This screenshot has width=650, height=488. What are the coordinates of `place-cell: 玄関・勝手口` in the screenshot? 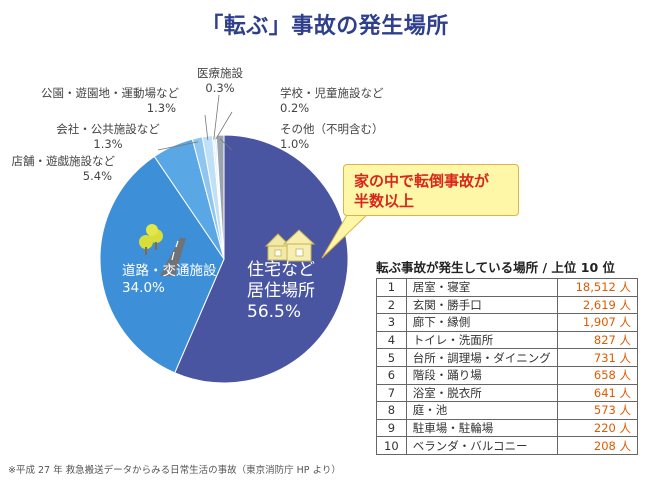 It's located at (481, 305).